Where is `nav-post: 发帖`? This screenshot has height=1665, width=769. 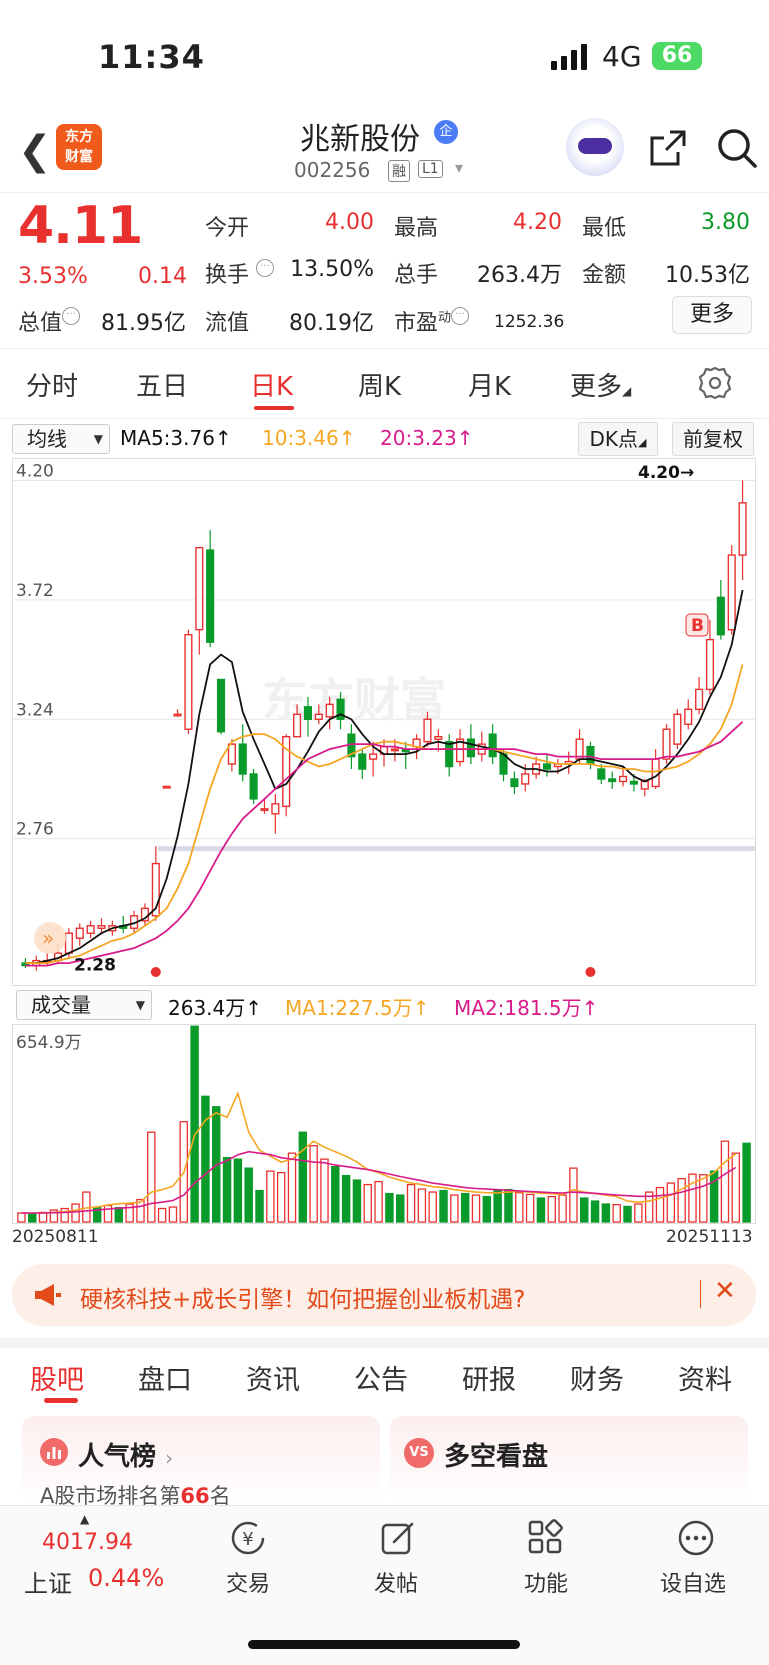
nav-post: 发帖 is located at coordinates (396, 1584).